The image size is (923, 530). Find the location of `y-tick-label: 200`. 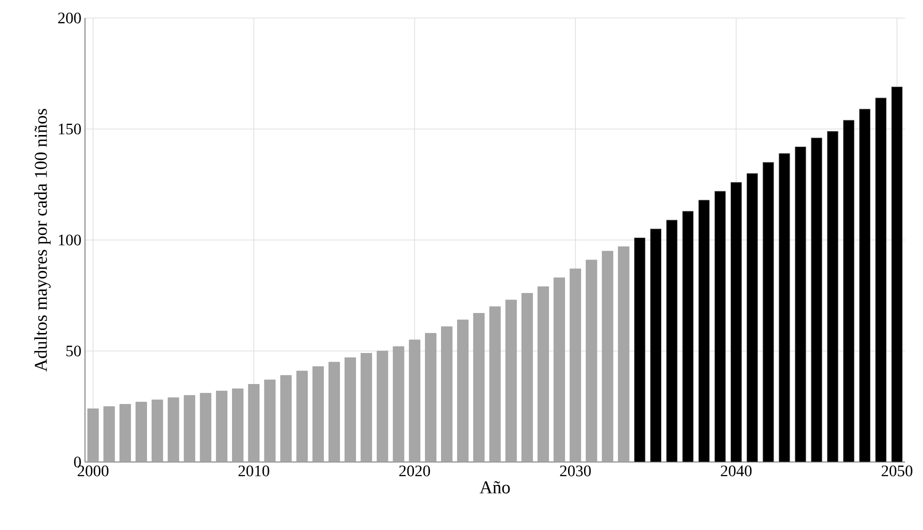

y-tick-label: 200 is located at coordinates (69, 18).